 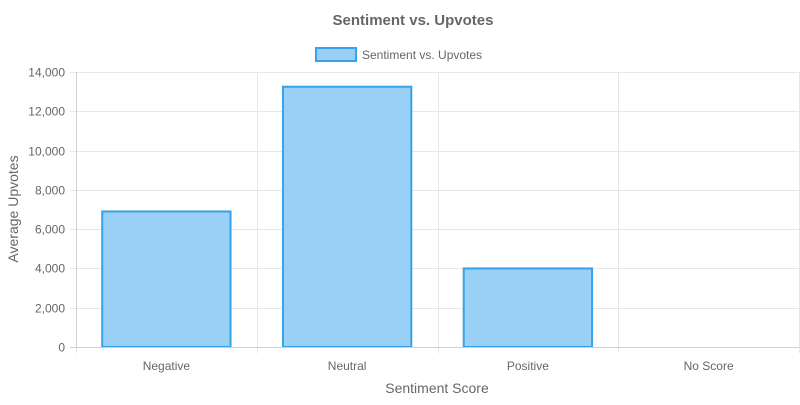 What do you see at coordinates (422, 55) in the screenshot?
I see `legend-label: Sentiment vs. Upvotes` at bounding box center [422, 55].